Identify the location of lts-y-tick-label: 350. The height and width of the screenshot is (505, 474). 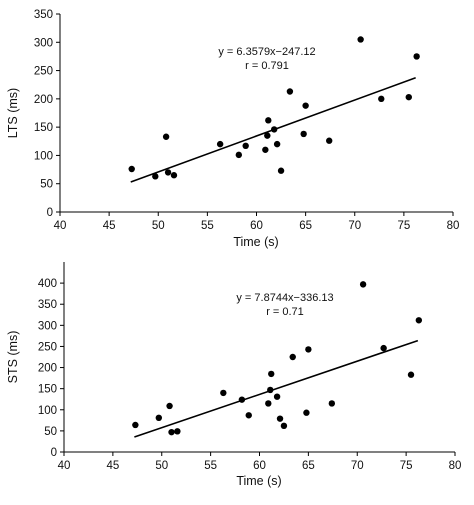
(43, 15).